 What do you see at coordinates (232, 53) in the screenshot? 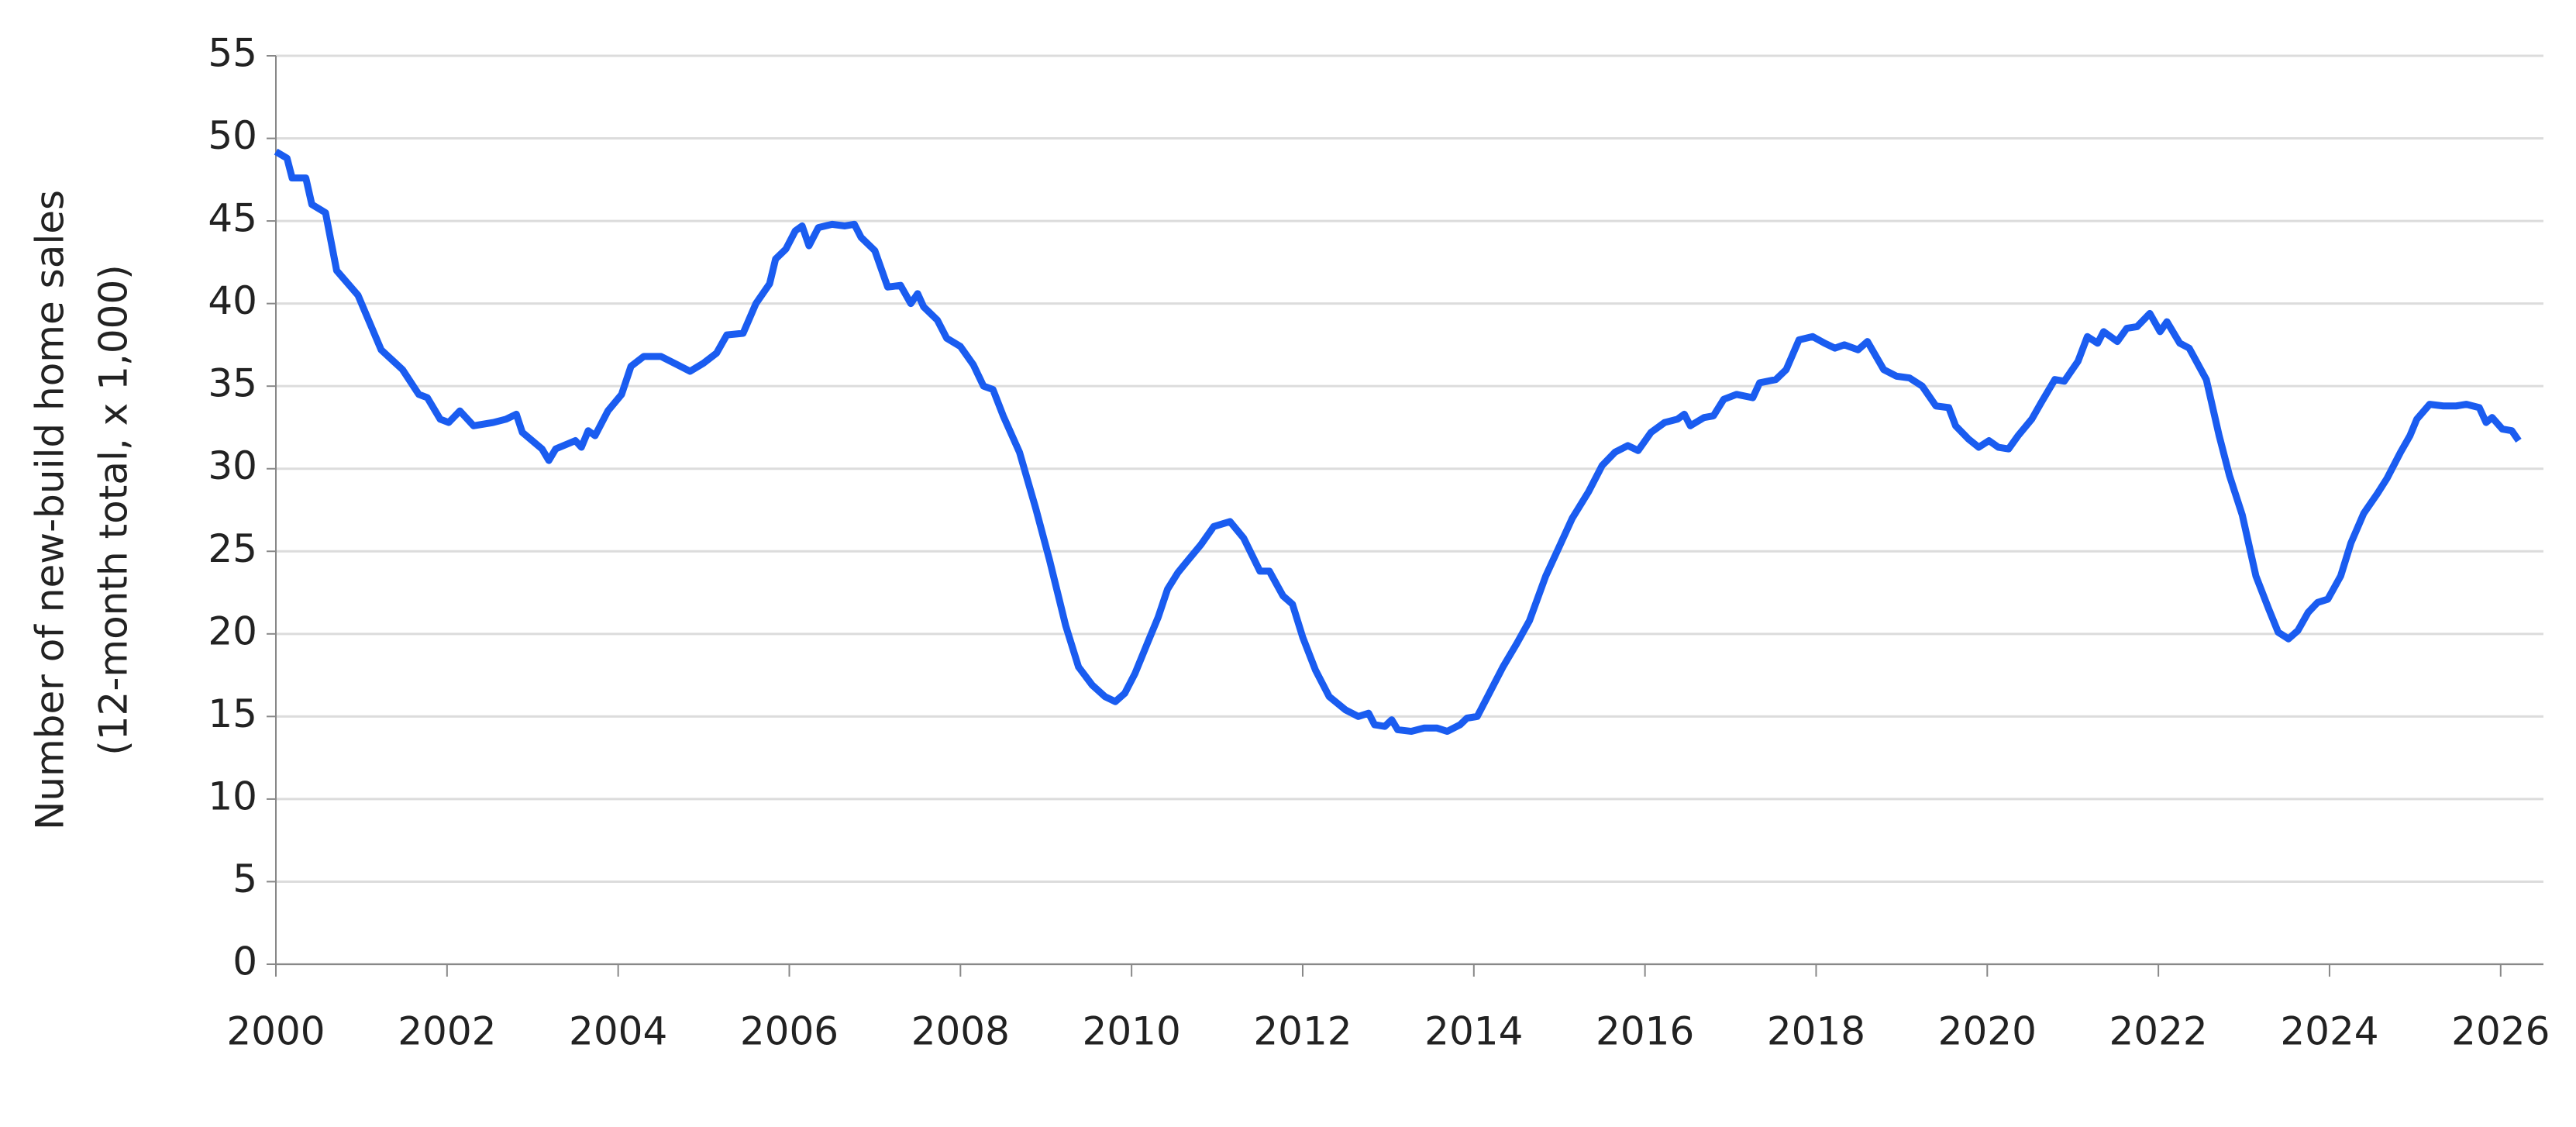
I see `y-tick-label: 55` at bounding box center [232, 53].